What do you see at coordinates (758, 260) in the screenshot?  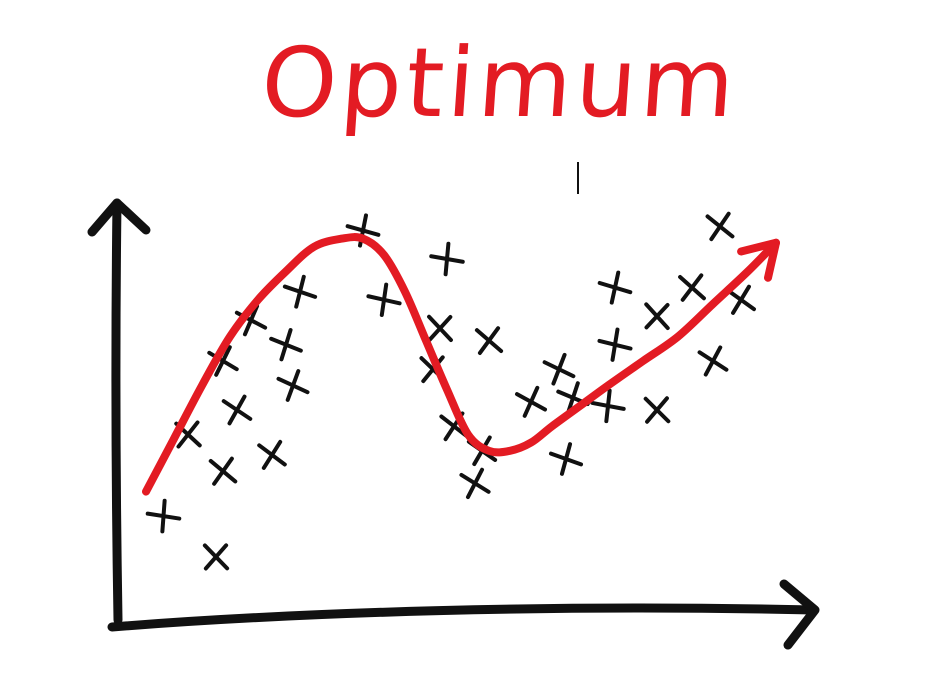 I see `trend-arrowhead` at bounding box center [758, 260].